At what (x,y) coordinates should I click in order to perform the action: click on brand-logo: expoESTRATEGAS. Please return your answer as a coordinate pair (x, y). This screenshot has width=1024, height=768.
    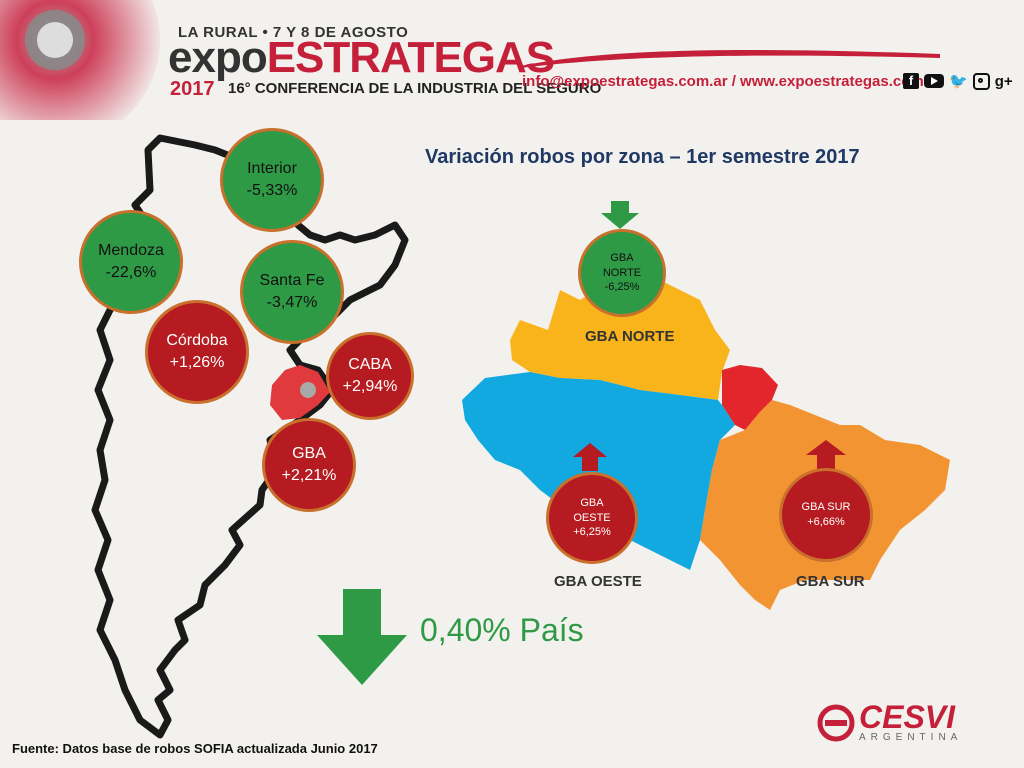
    Looking at the image, I should click on (361, 57).